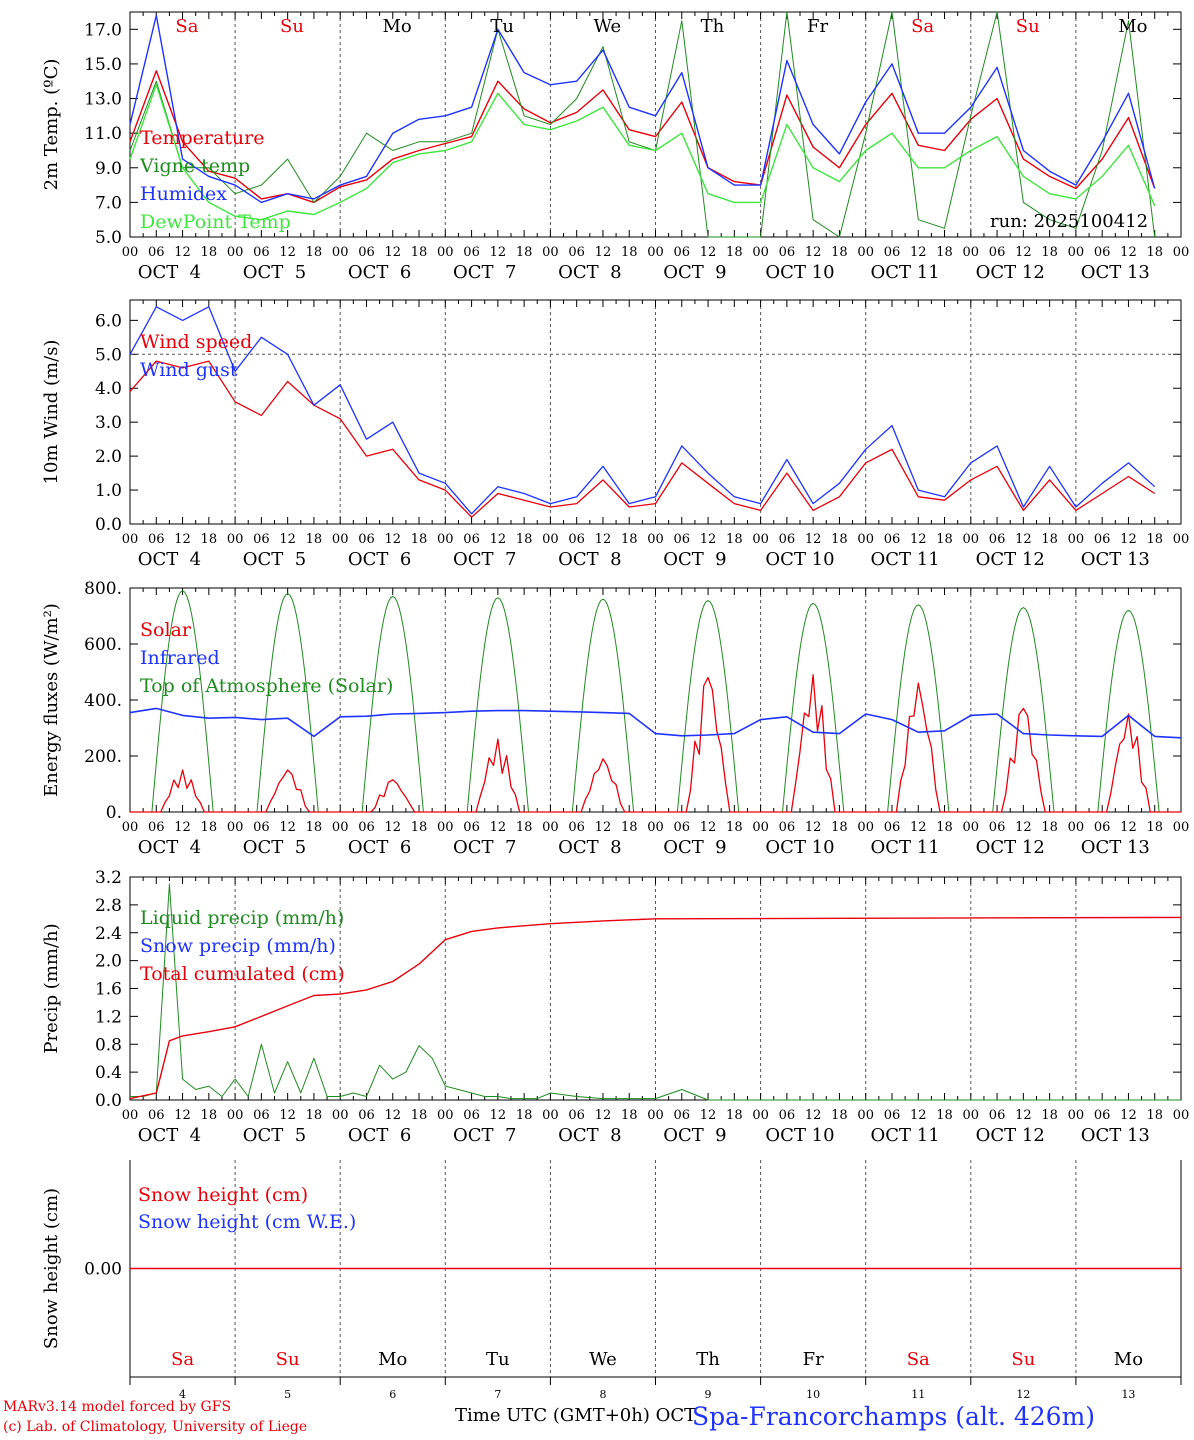  I want to click on weekday-label: We, so click(607, 26).